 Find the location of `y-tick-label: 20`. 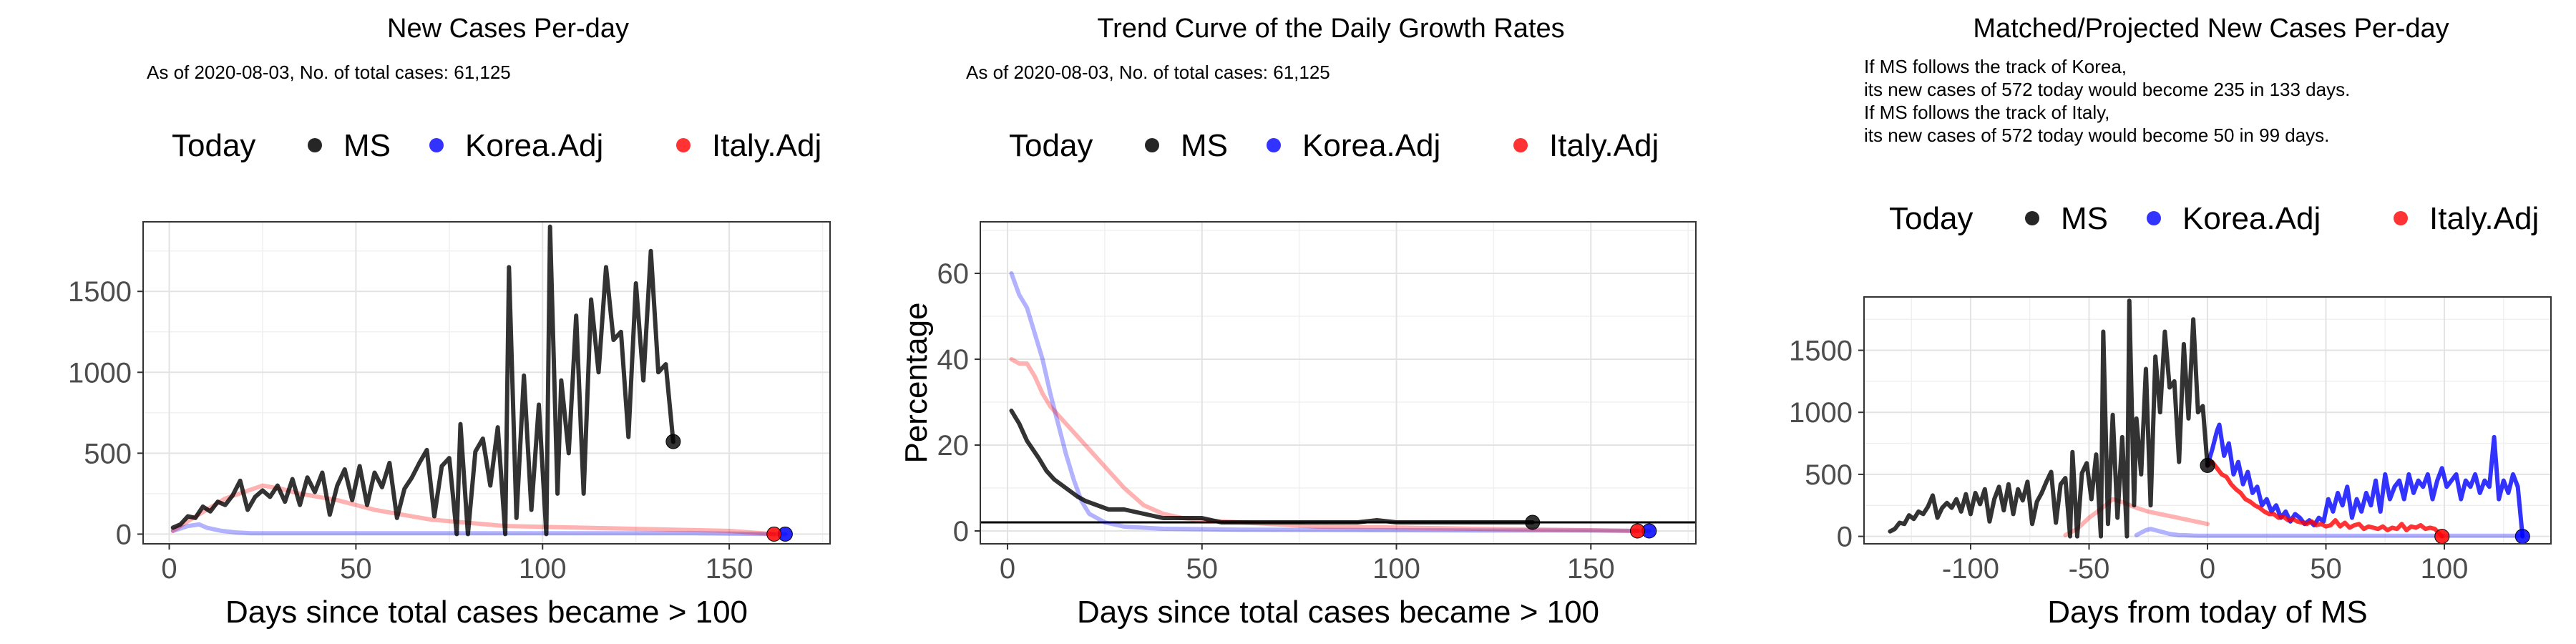

y-tick-label: 20 is located at coordinates (953, 446).